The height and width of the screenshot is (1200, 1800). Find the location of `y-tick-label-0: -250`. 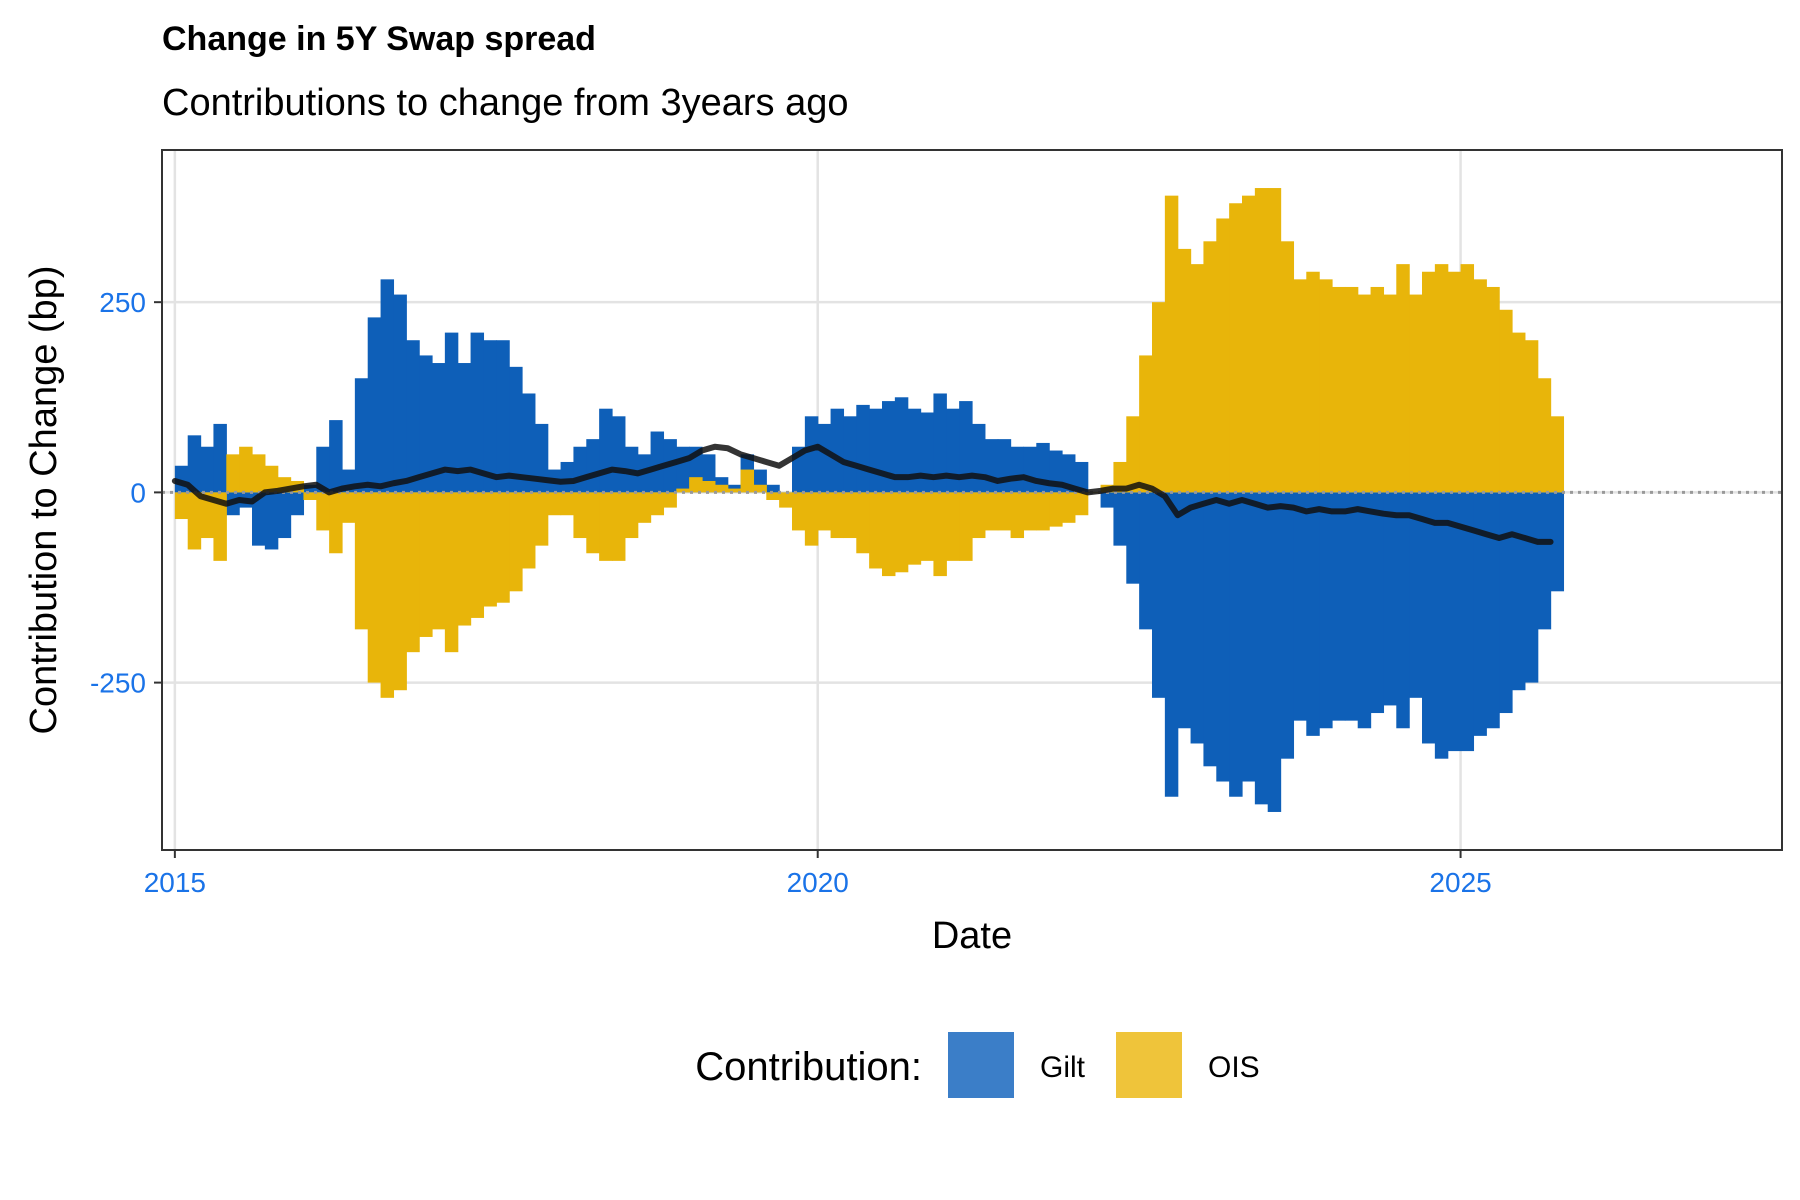

y-tick-label-0: -250 is located at coordinates (118, 683).